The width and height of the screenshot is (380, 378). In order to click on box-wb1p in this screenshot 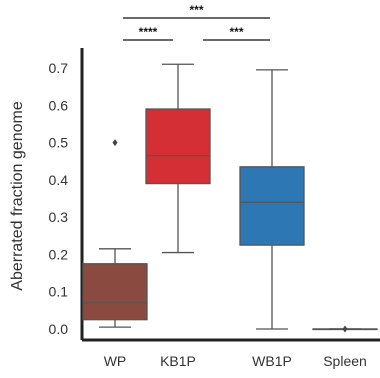, I will do `click(272, 199)`.